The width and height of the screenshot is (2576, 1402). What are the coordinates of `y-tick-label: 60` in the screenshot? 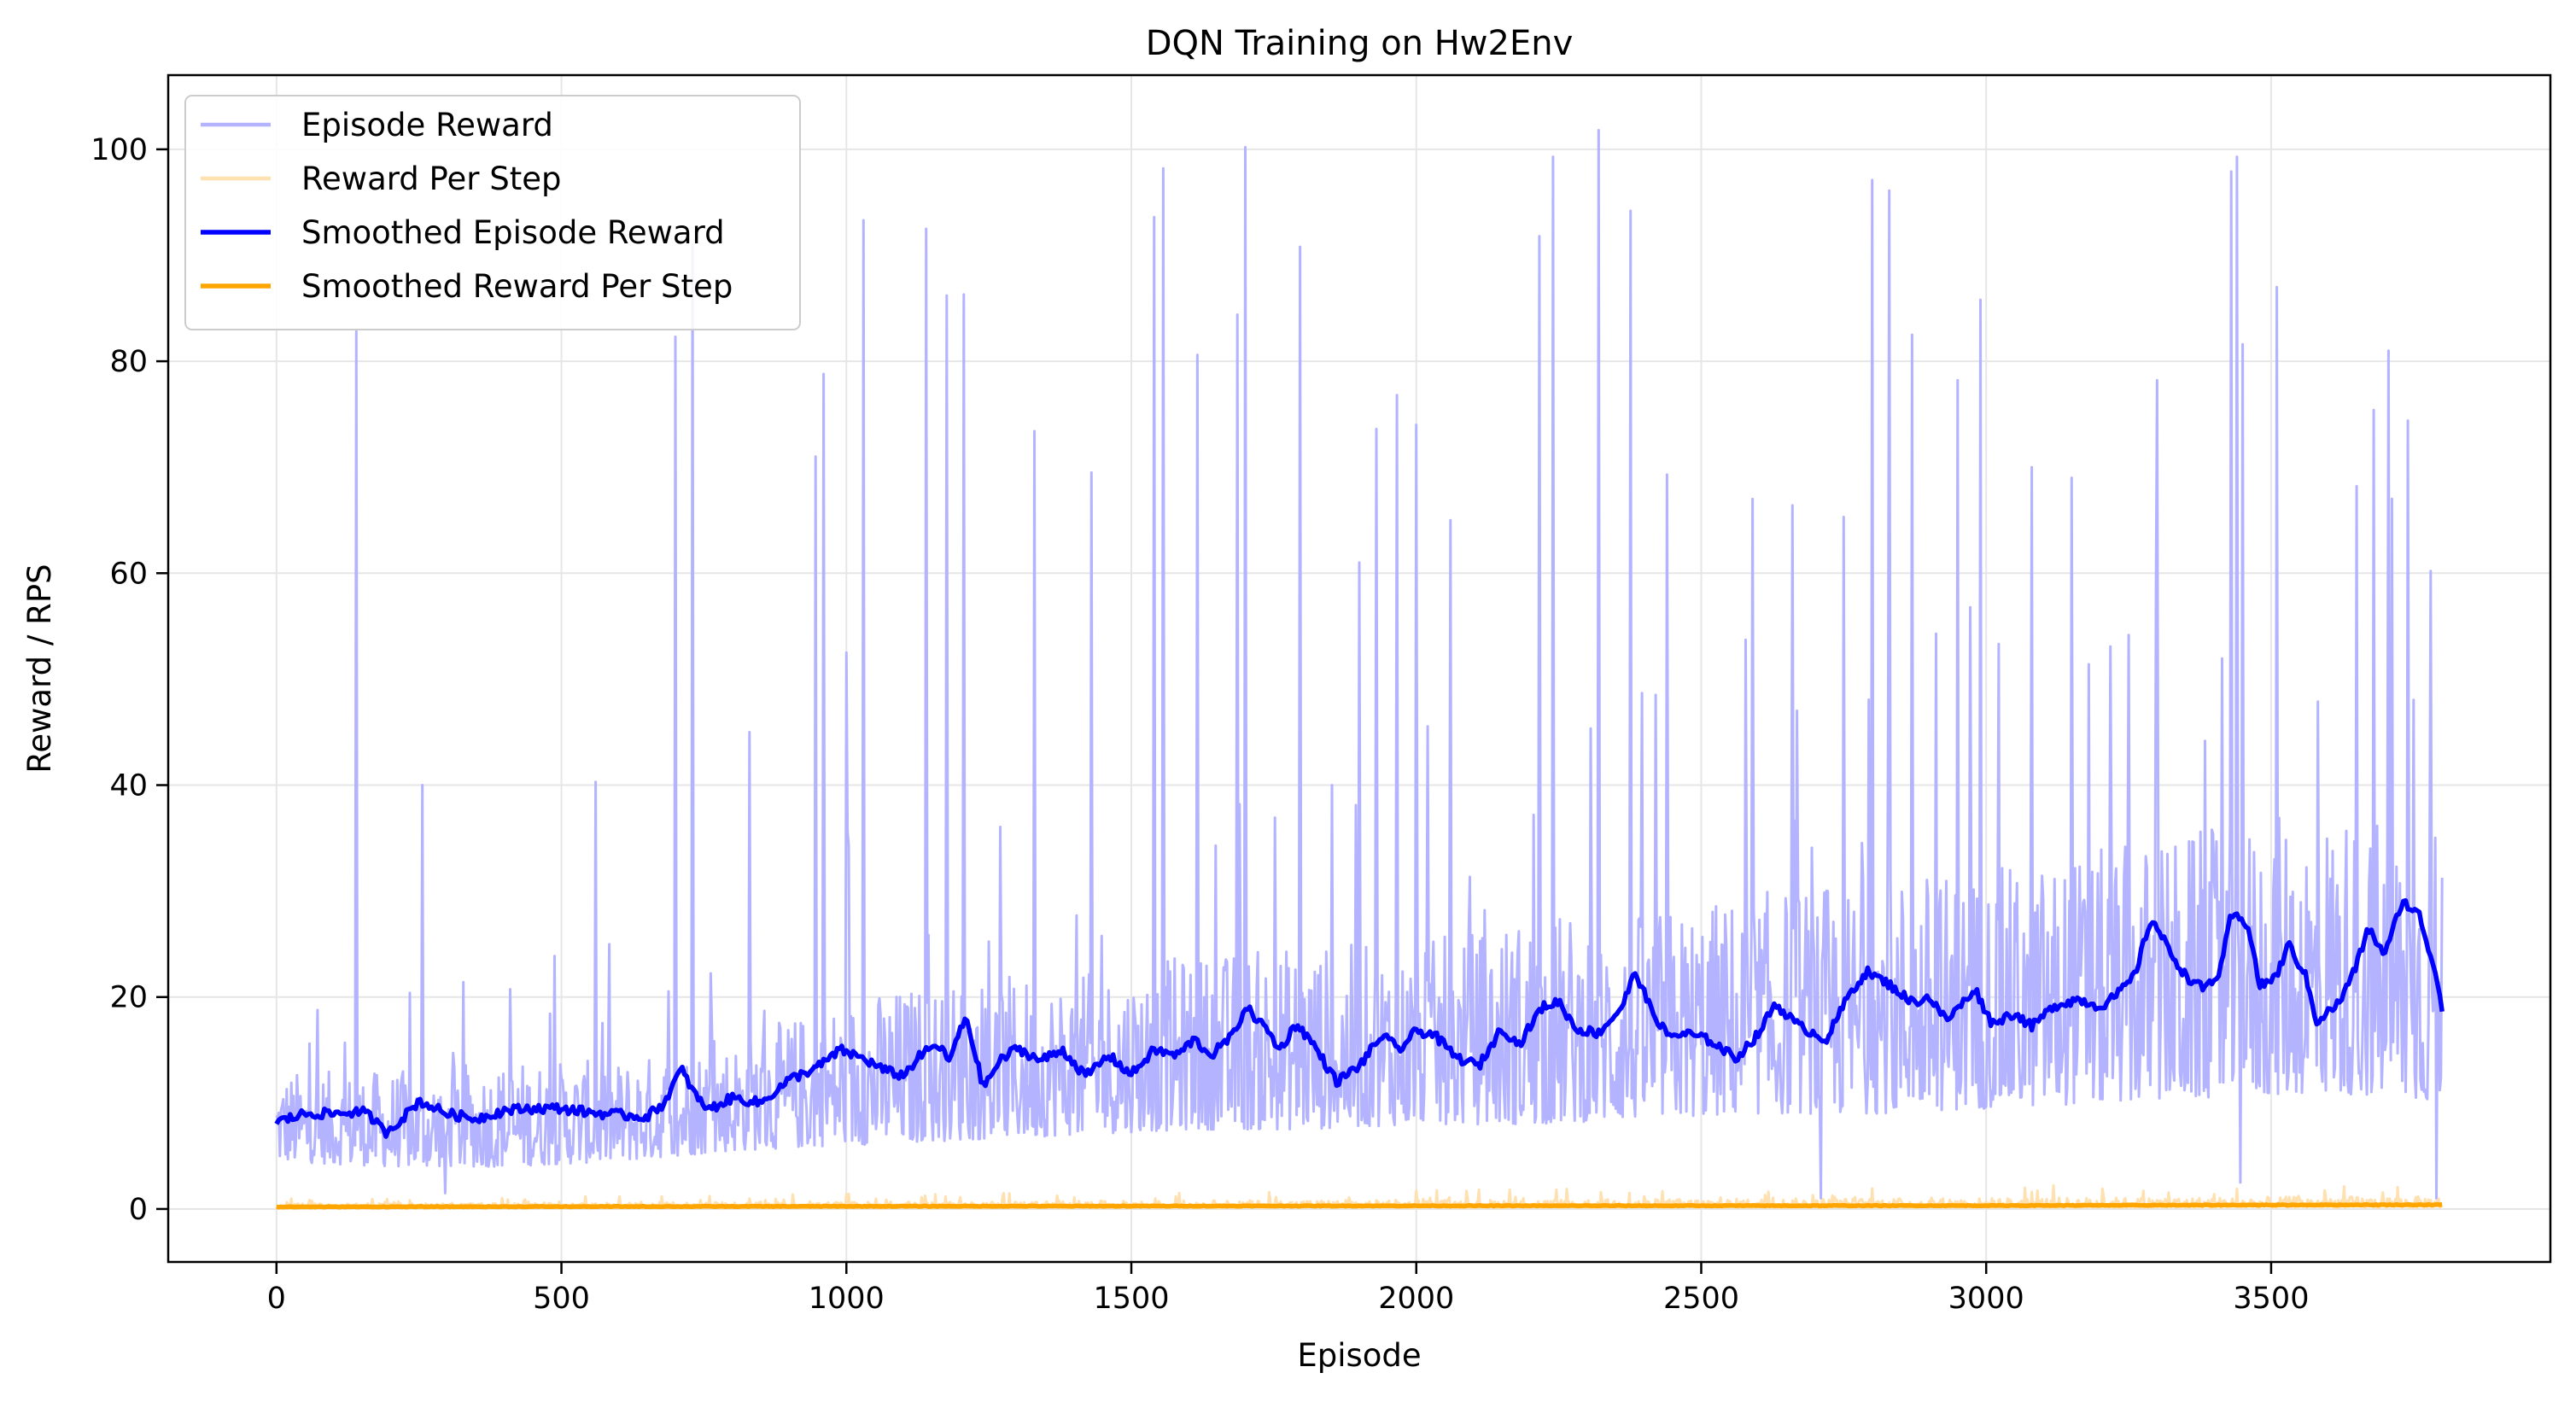 It's located at (128, 574).